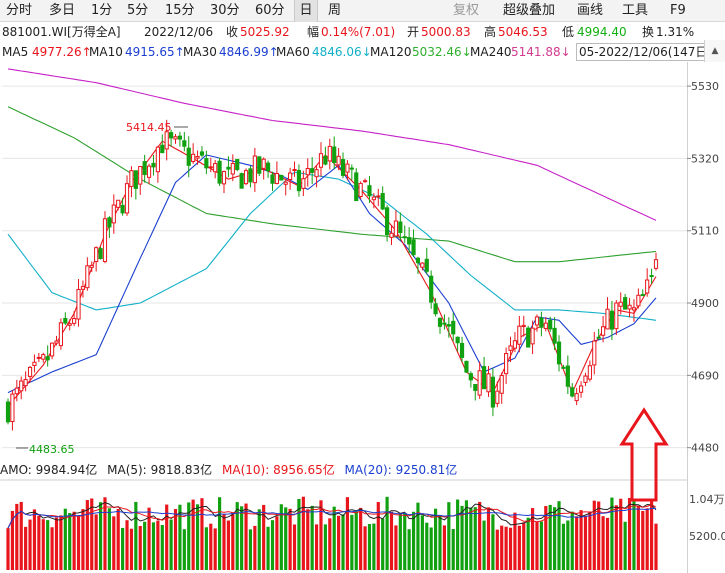 This screenshot has height=573, width=725. What do you see at coordinates (523, 32) in the screenshot?
I see `high-value: 5046.53` at bounding box center [523, 32].